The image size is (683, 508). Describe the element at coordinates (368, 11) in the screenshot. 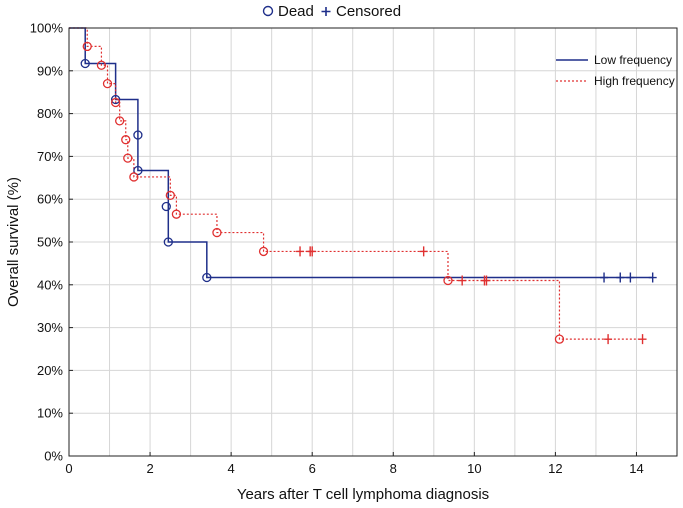

I see `legend-censored-label: Censored` at that location.